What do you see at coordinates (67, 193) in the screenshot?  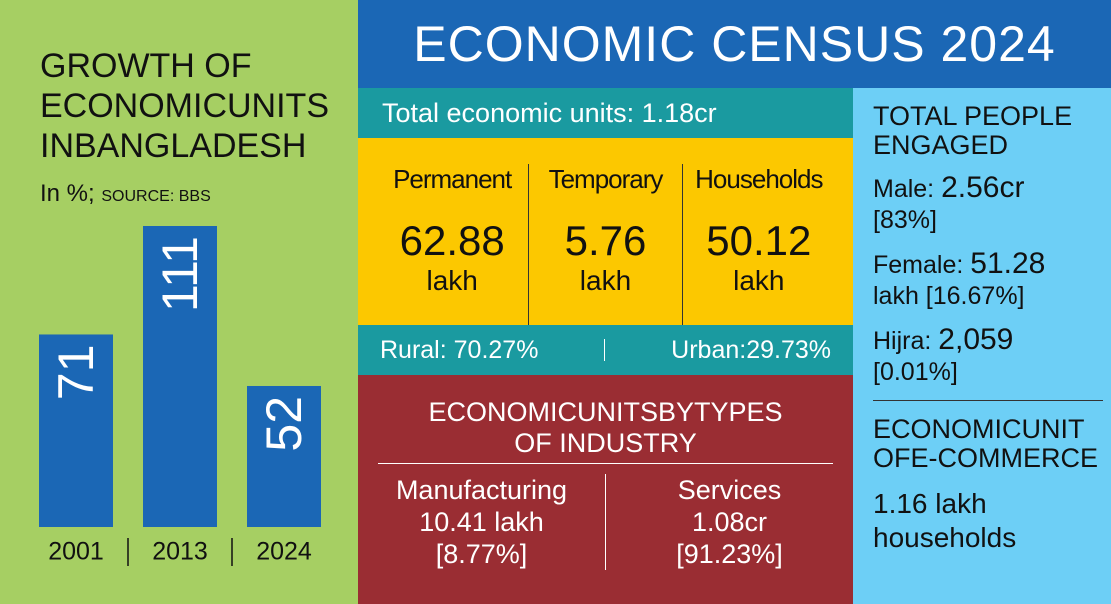 I see `subtitle: In %;` at bounding box center [67, 193].